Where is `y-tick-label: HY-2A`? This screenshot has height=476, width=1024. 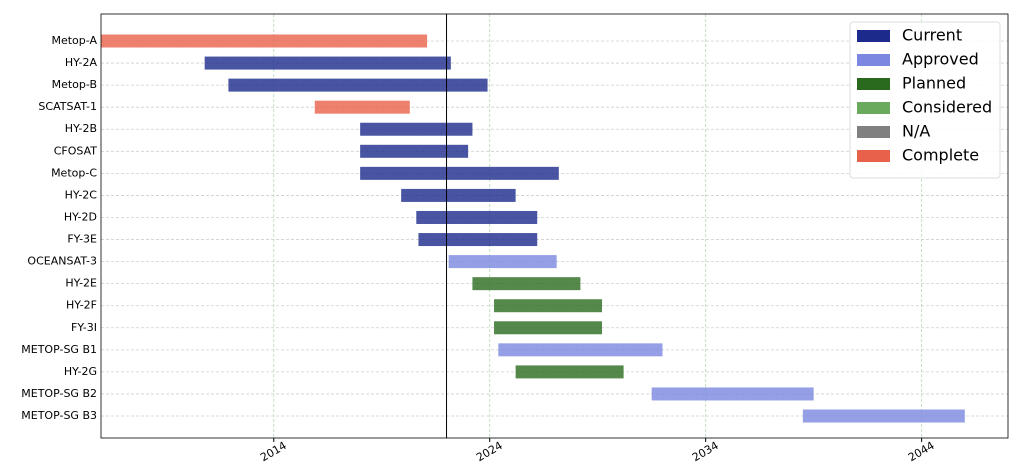
y-tick-label: HY-2A is located at coordinates (81, 62).